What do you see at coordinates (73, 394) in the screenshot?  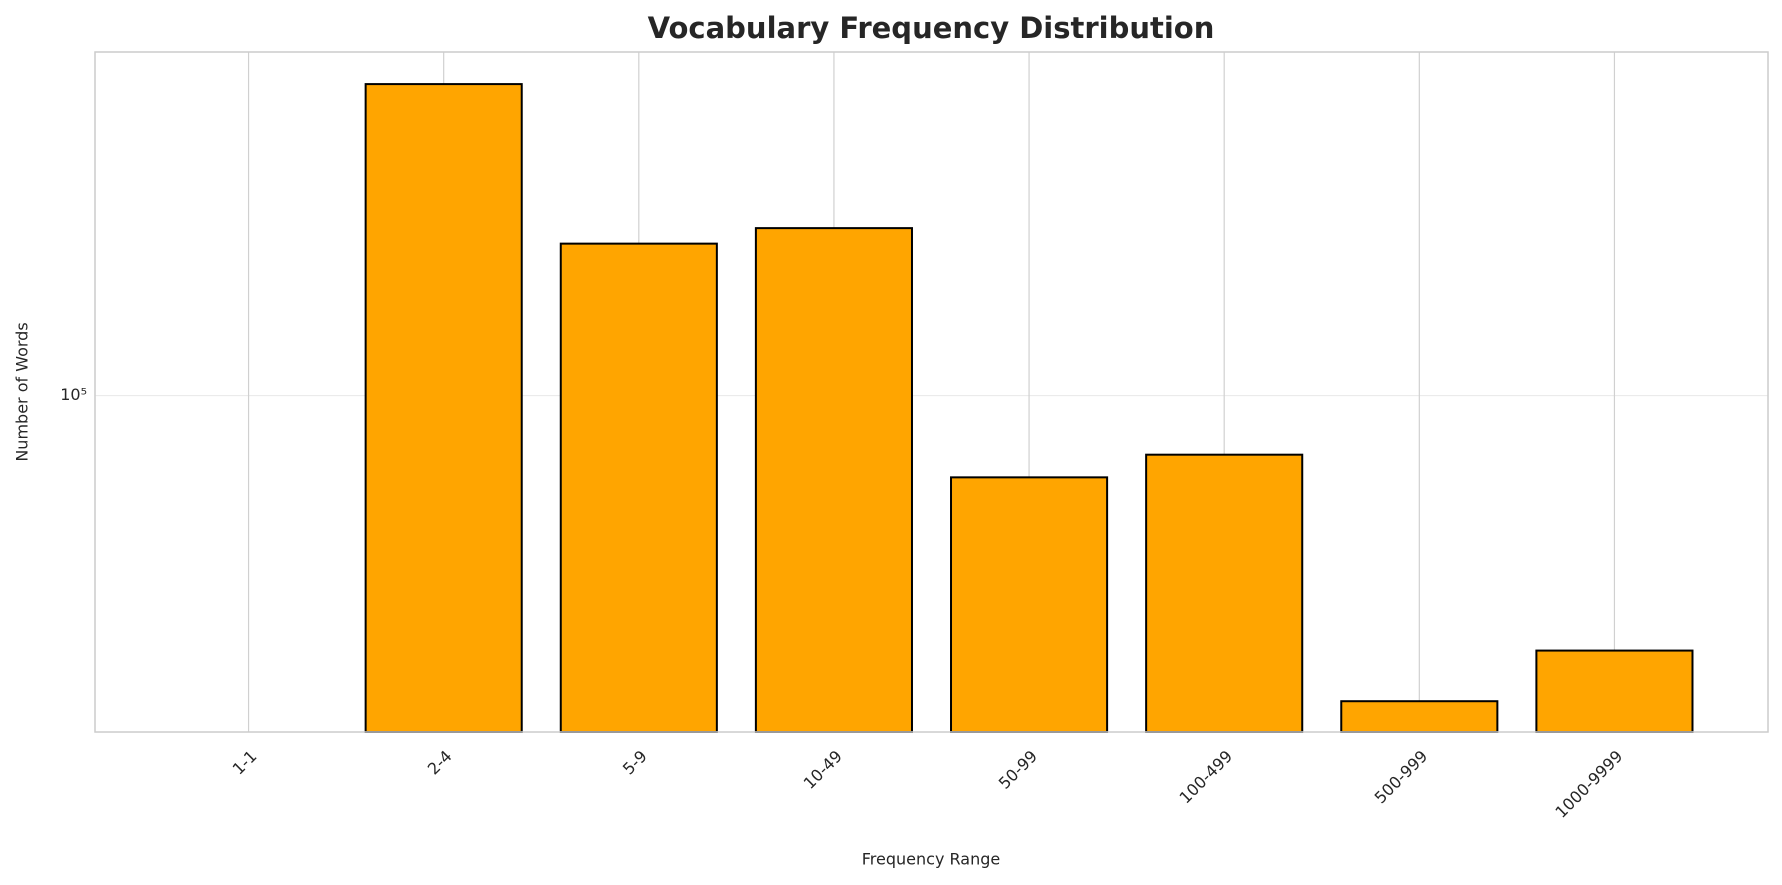 I see `y-tick-label: 10⁵` at bounding box center [73, 394].